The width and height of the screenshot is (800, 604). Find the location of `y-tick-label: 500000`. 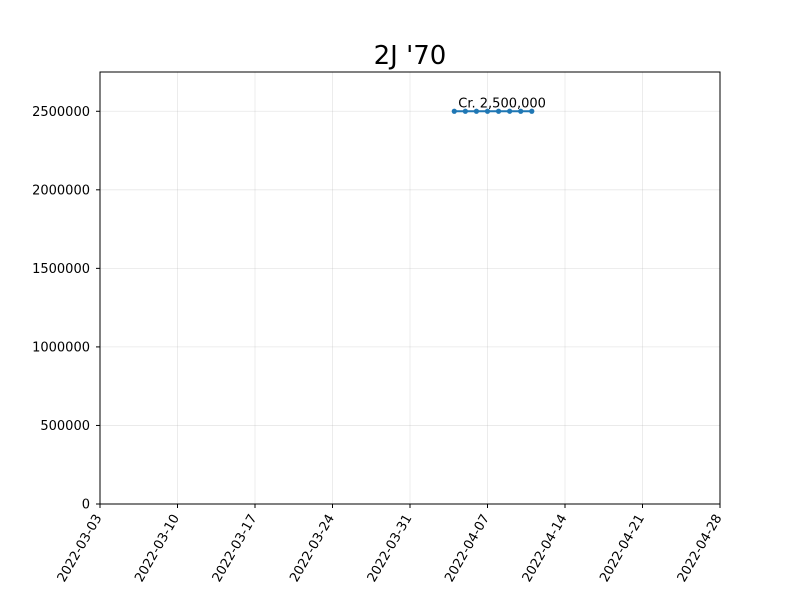

y-tick-label: 500000 is located at coordinates (65, 426).